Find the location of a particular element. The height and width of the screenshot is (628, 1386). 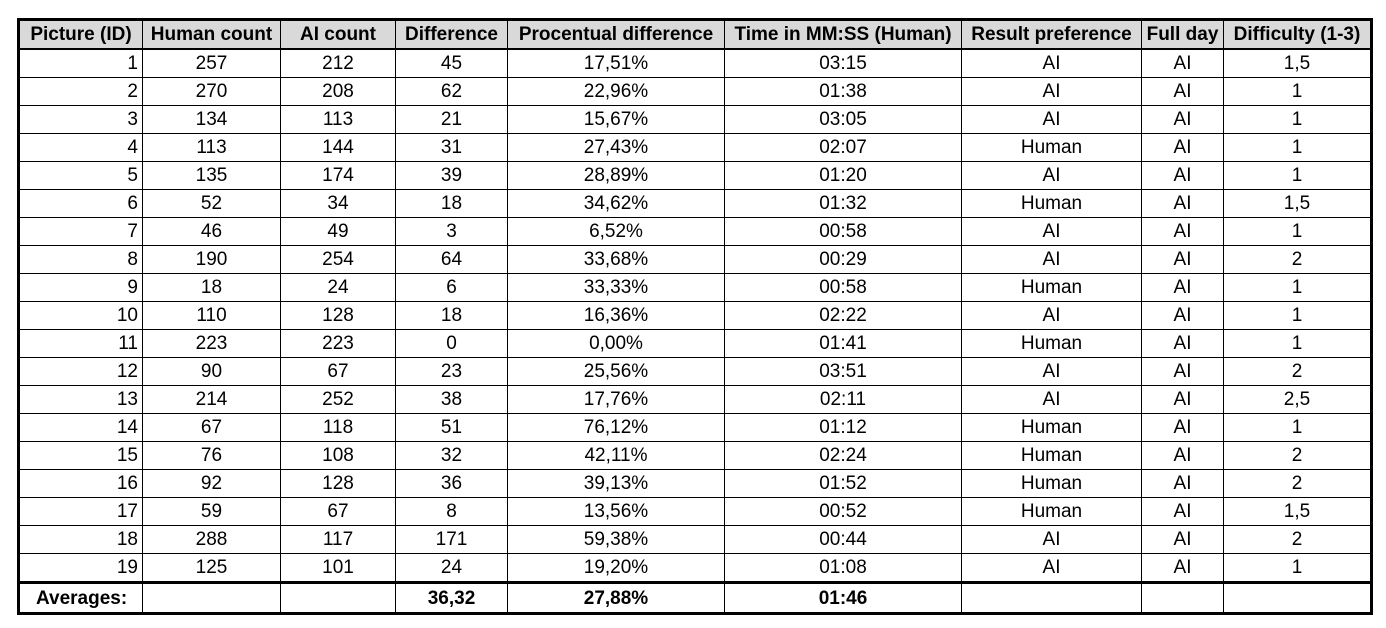

ai-count-cell: 174 is located at coordinates (338, 175).